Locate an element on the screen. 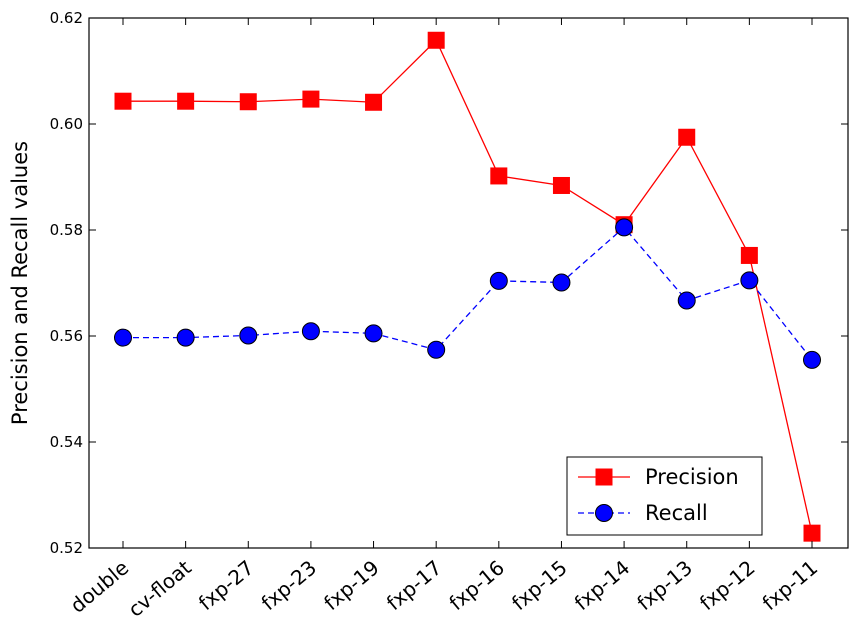 The height and width of the screenshot is (631, 853). y-axis-title: Precision and Recall values is located at coordinates (20, 283).